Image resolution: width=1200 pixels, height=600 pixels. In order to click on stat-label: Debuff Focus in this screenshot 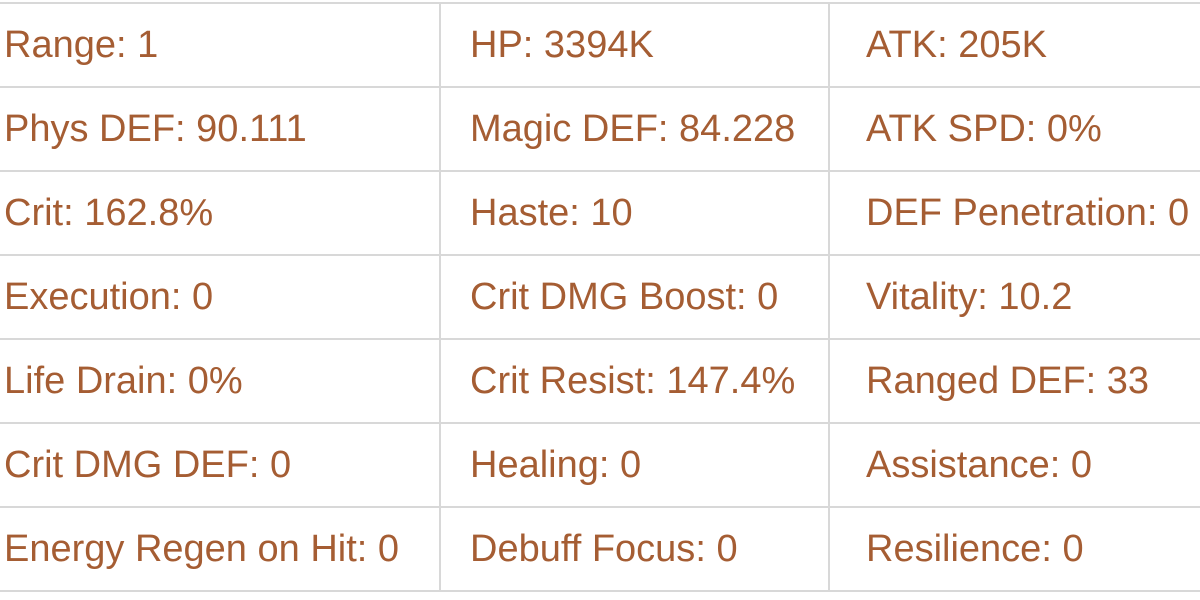, I will do `click(583, 548)`.